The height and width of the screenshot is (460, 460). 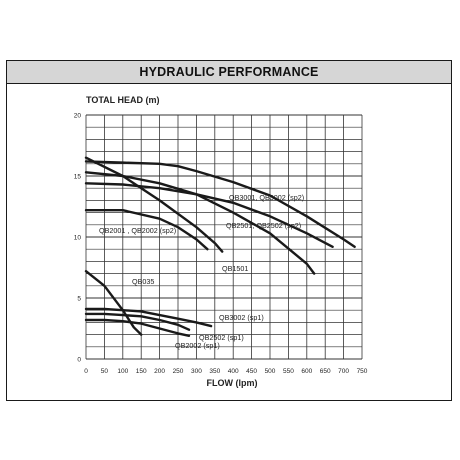 What do you see at coordinates (288, 371) in the screenshot?
I see `x-tick-label: 550` at bounding box center [288, 371].